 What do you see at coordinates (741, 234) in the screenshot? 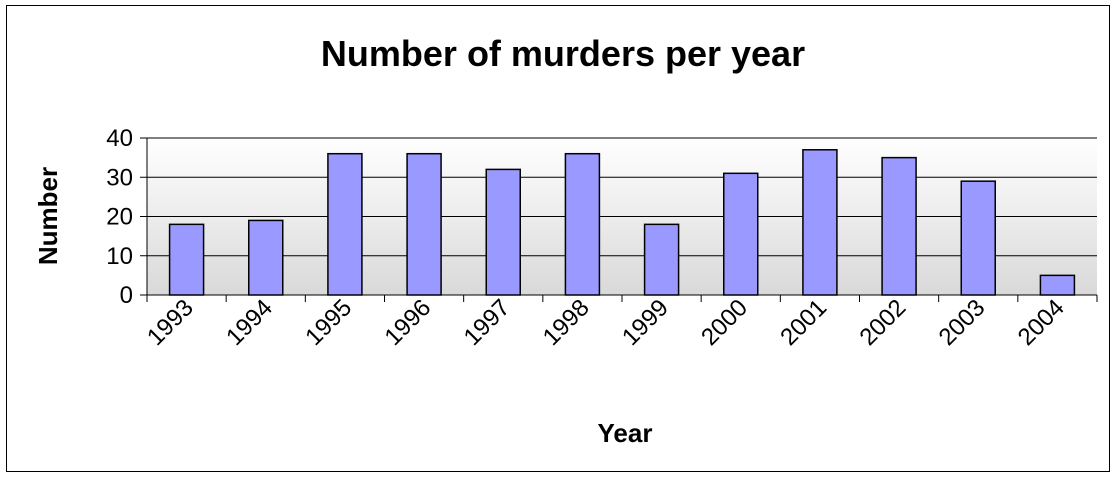
I see `bar-2000` at bounding box center [741, 234].